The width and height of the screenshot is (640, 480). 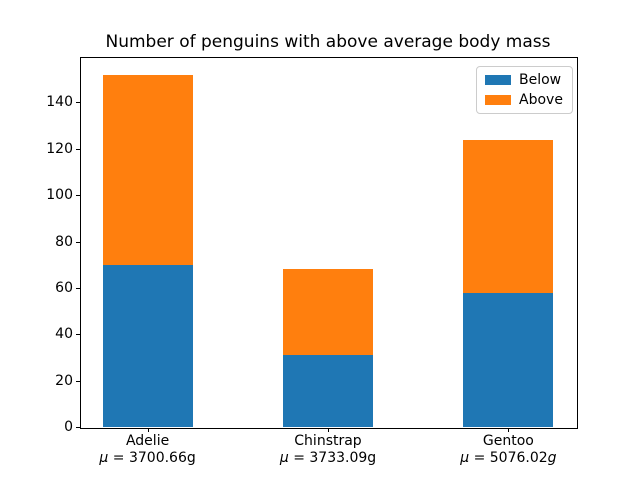 What do you see at coordinates (328, 458) in the screenshot?
I see `category-mean-label: μ = 3733.09g` at bounding box center [328, 458].